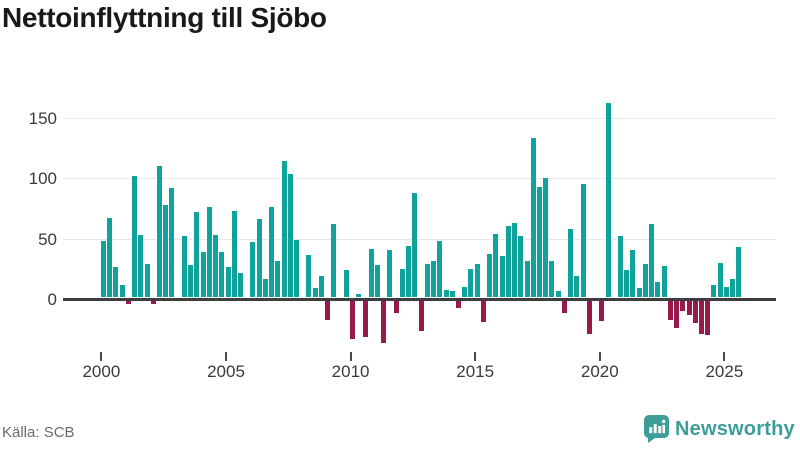 This screenshot has height=450, width=800. Describe the element at coordinates (733, 288) in the screenshot. I see `bar-2025Q2` at that location.